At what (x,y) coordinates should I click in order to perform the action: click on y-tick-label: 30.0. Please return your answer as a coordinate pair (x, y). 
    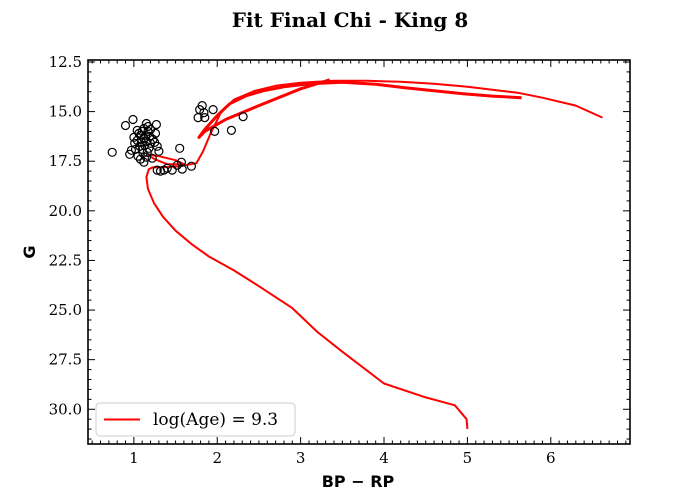
    Looking at the image, I should click on (65, 409).